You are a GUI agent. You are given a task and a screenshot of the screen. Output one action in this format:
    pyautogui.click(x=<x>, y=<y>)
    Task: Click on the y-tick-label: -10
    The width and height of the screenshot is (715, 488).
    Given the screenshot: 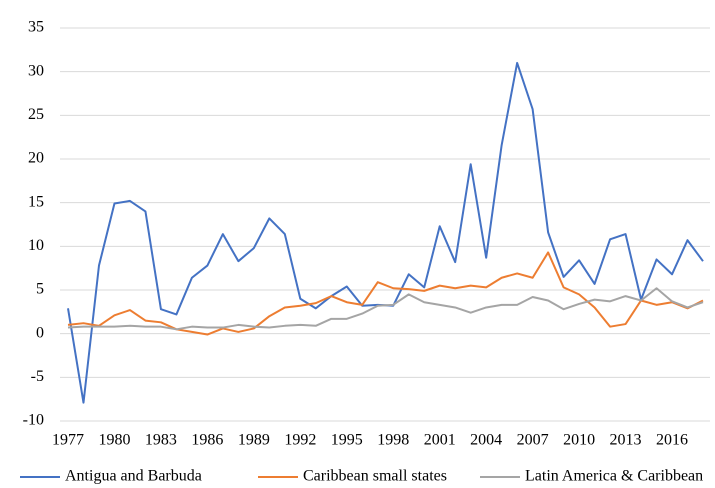 What is the action you would take?
    pyautogui.click(x=33, y=420)
    